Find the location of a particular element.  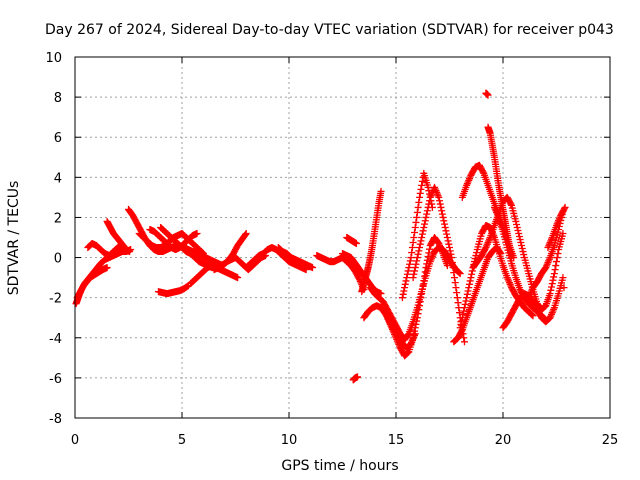

y-tick-label: 6 is located at coordinates (58, 138).